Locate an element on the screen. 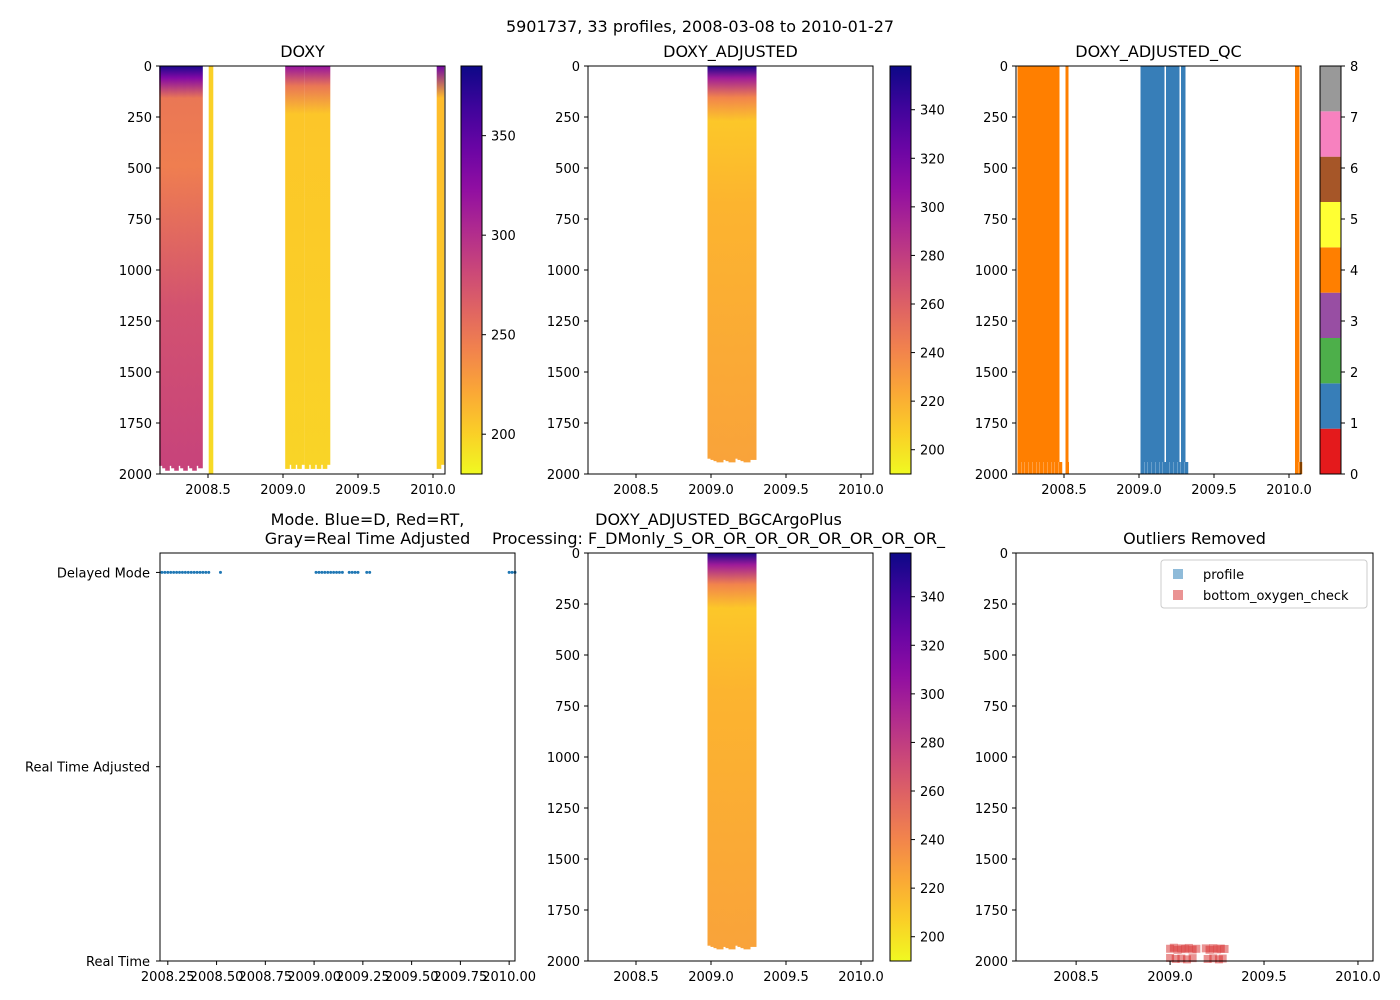 This screenshot has height=1000, width=1400. x-tick-label: 2008.50 is located at coordinates (217, 977).